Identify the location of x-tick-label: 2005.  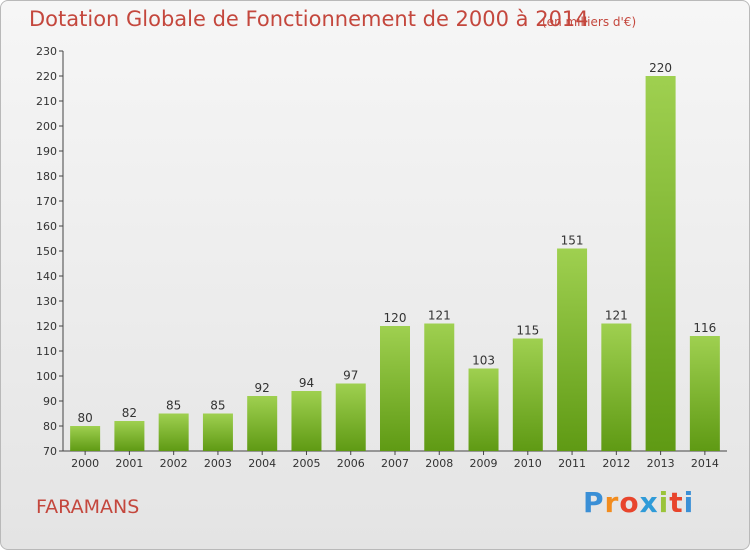
(306, 463).